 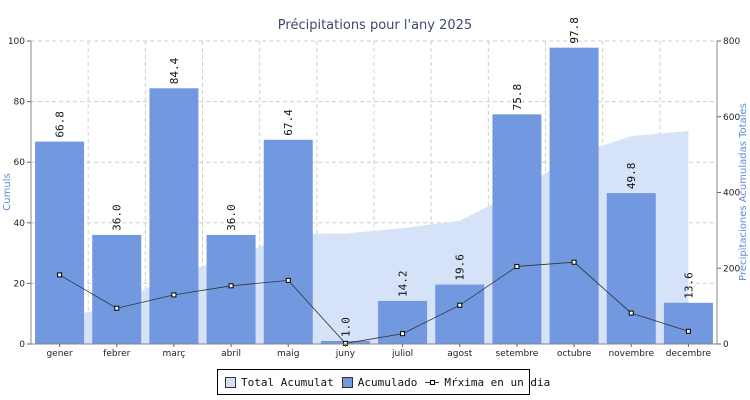 I want to click on bar-març, so click(x=174, y=216).